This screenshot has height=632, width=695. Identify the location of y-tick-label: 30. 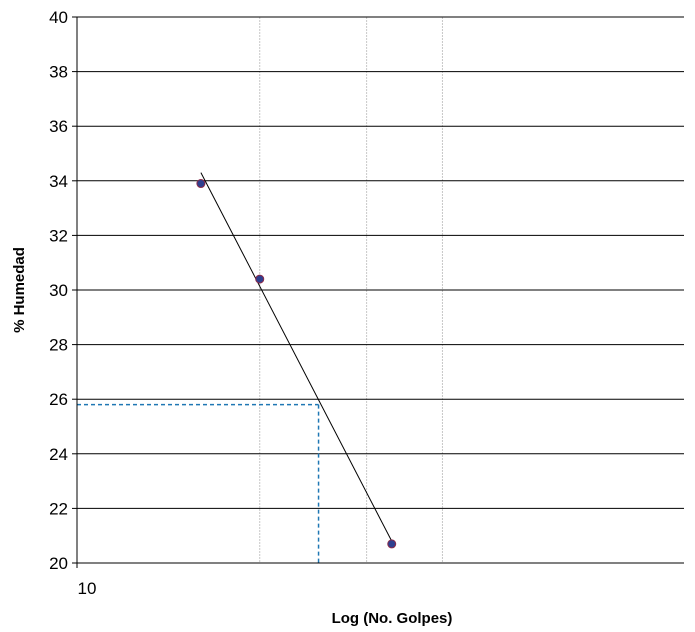
(58, 290).